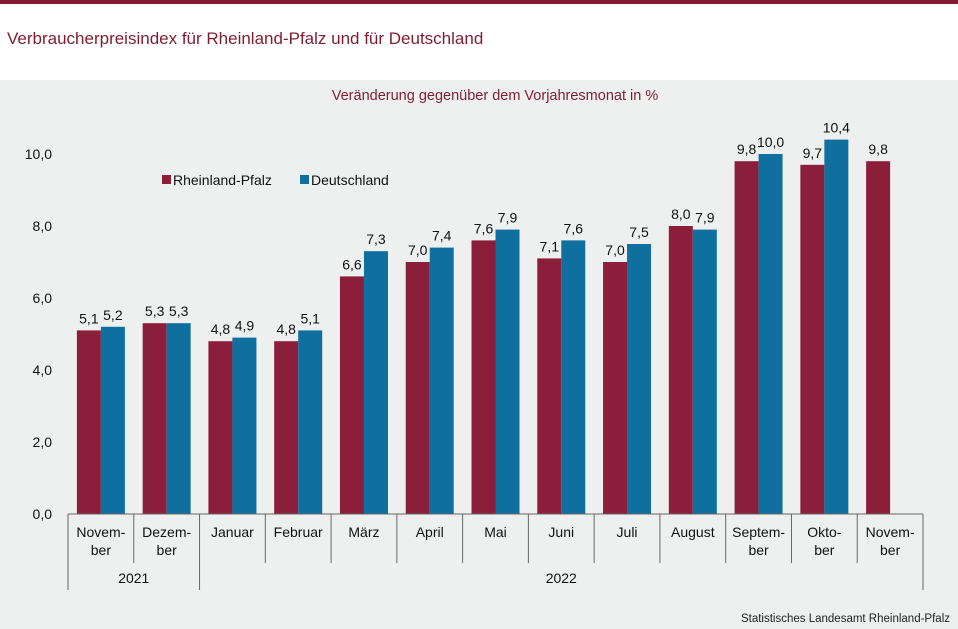 The height and width of the screenshot is (629, 958). What do you see at coordinates (38, 154) in the screenshot?
I see `y-tick-label: 10,0` at bounding box center [38, 154].